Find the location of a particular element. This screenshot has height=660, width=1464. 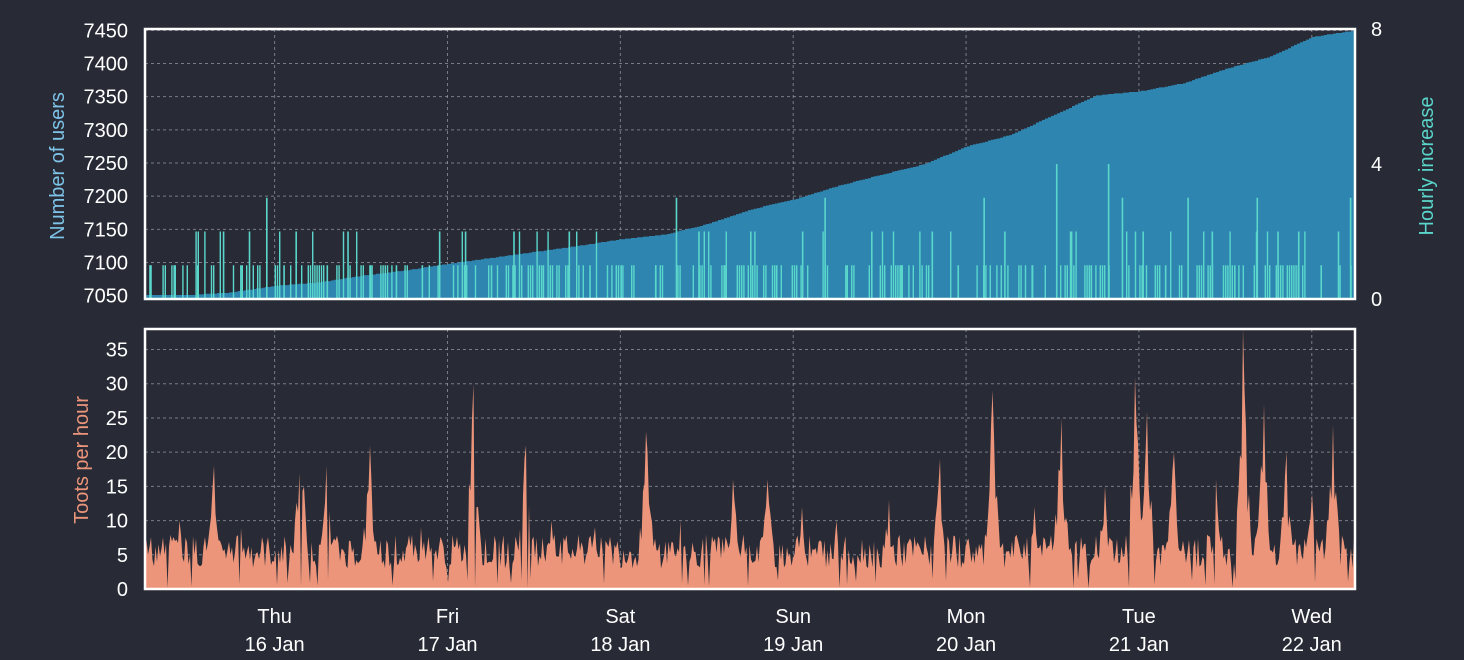

hourly-tick-label: 8 is located at coordinates (1376, 30).